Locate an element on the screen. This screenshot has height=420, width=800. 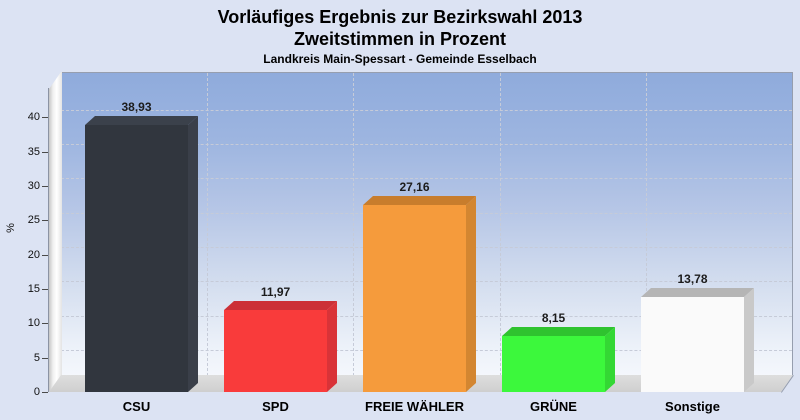
y-tick-label: 25 is located at coordinates (33, 220).